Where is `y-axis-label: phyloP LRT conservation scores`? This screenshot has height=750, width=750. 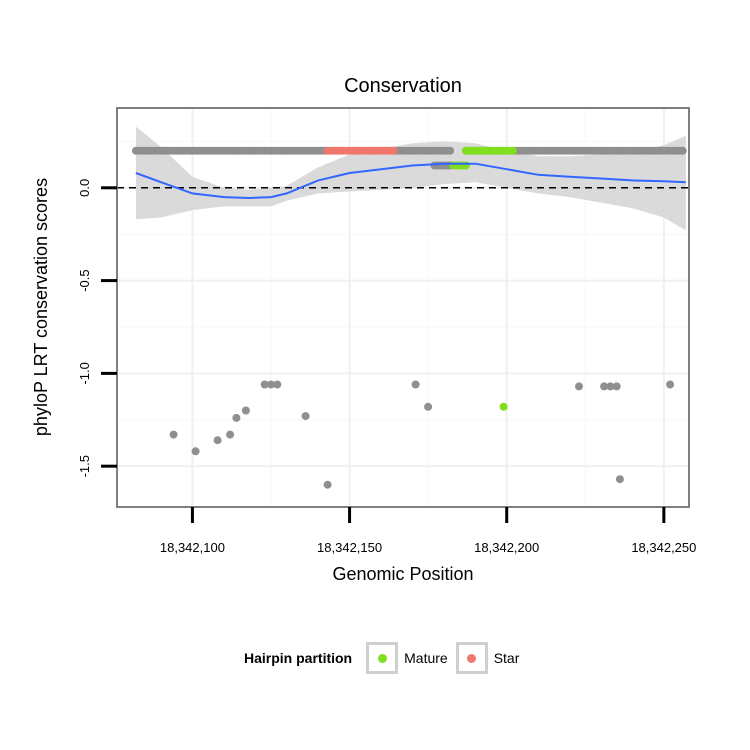 y-axis-label: phyloP LRT conservation scores is located at coordinates (41, 307).